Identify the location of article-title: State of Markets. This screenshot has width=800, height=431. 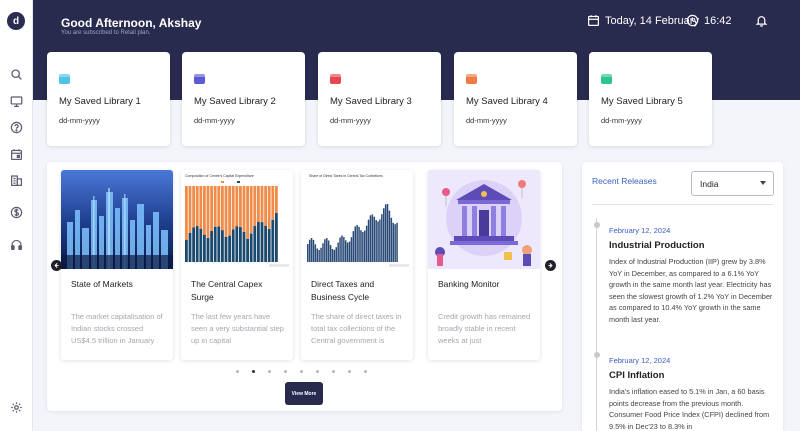
(102, 284).